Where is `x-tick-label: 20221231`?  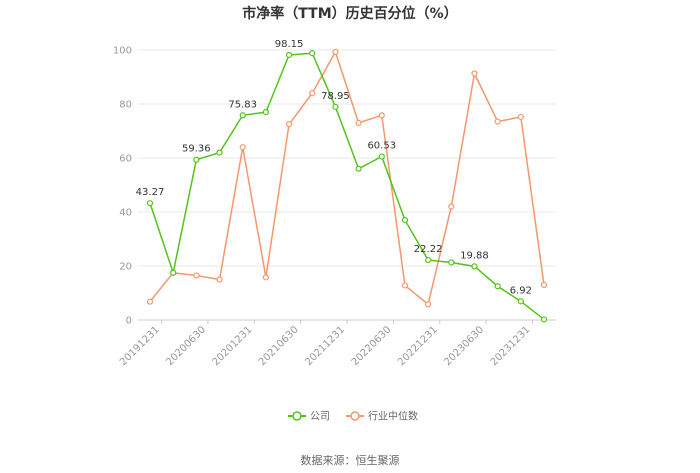 x-tick-label: 20221231 is located at coordinates (418, 346).